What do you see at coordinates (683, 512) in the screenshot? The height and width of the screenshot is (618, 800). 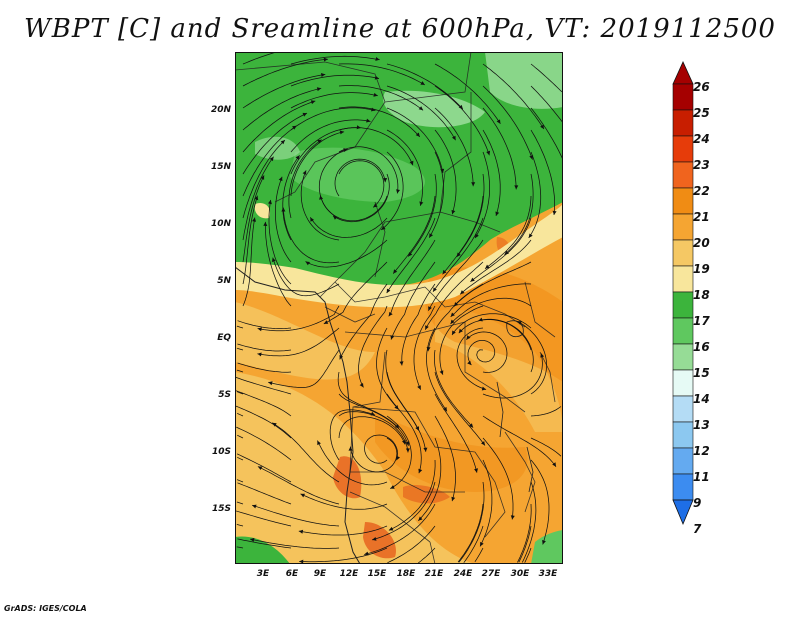 I see `colorbar-bottom-triangle` at bounding box center [683, 512].